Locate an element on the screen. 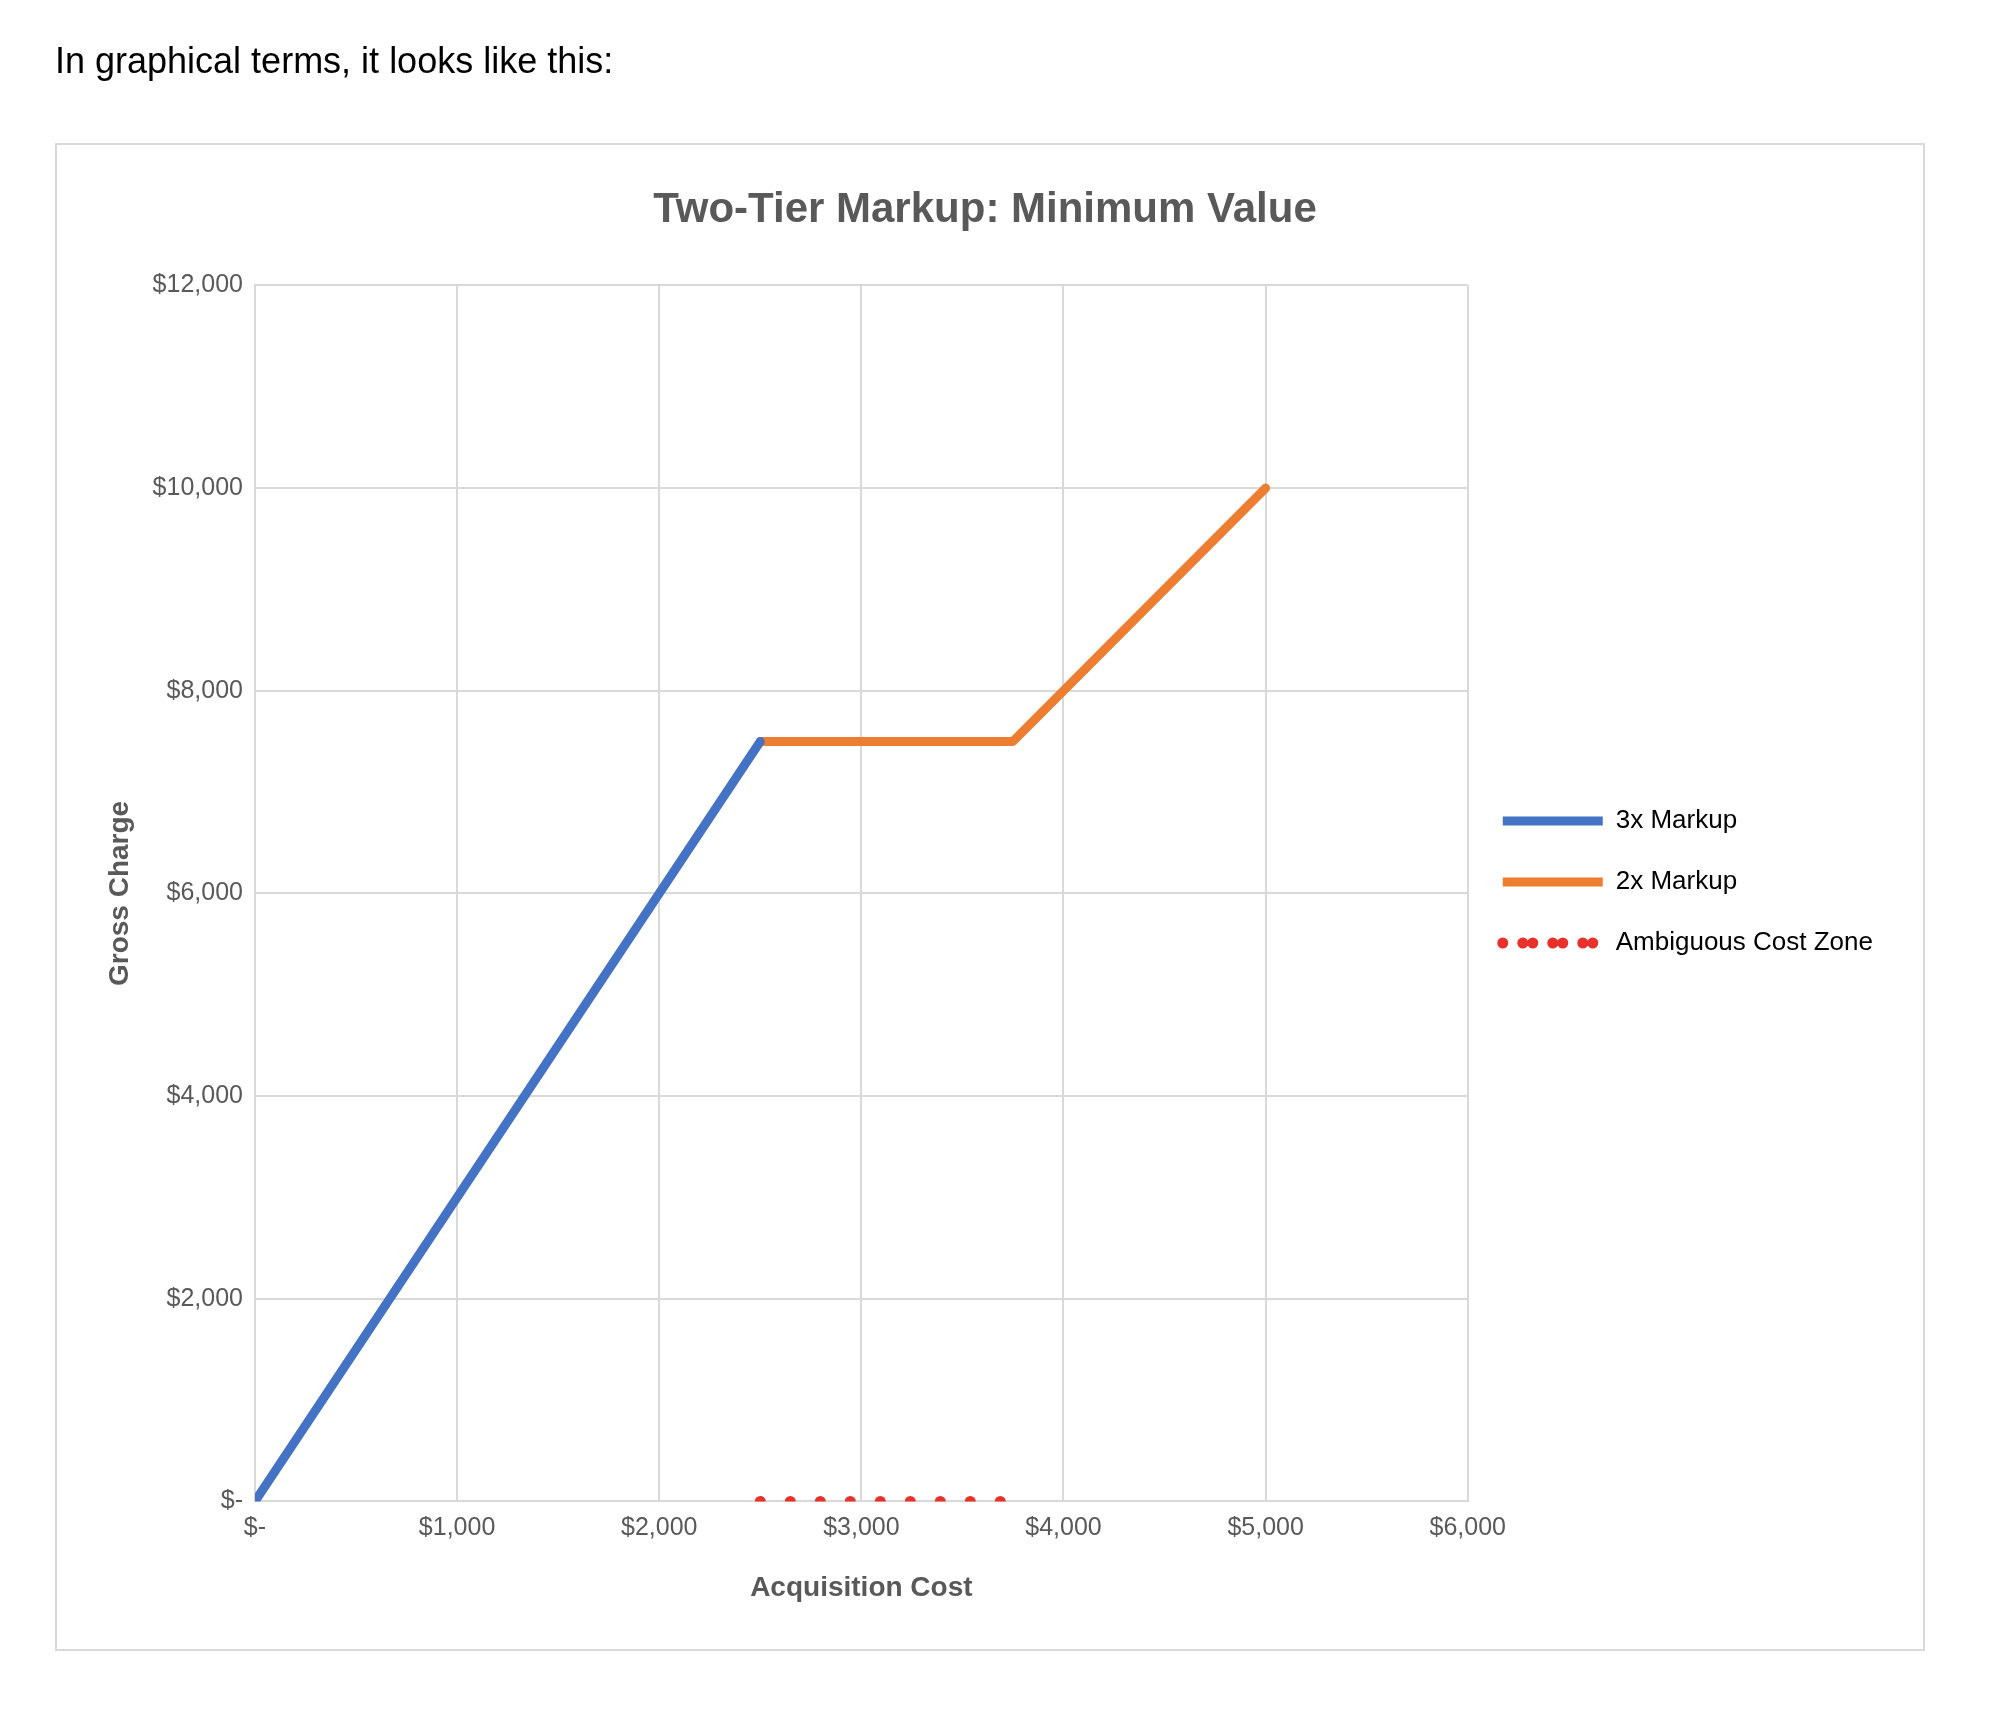 The width and height of the screenshot is (1992, 1714). y-tick-label: $8,000 is located at coordinates (204, 688).